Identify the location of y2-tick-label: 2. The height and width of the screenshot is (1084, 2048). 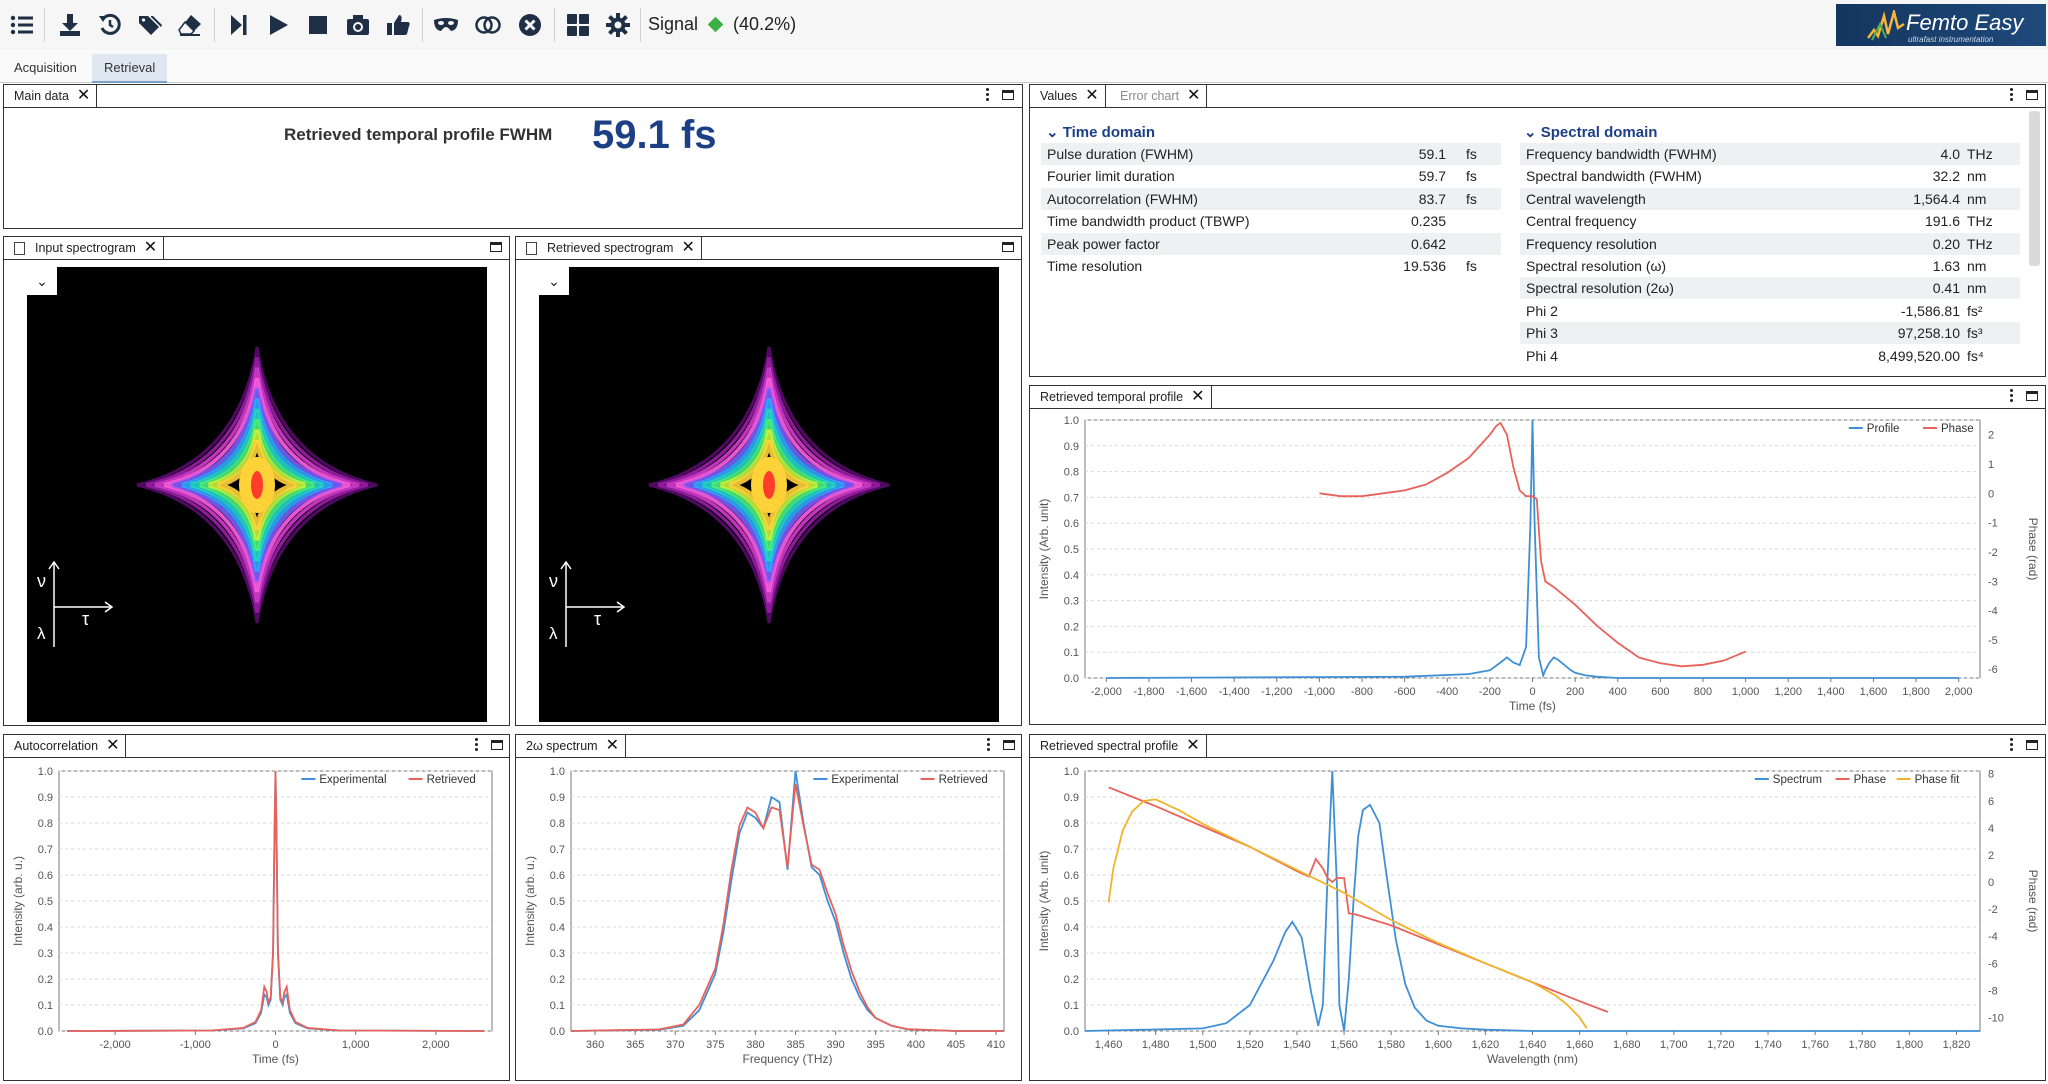
(1991, 856).